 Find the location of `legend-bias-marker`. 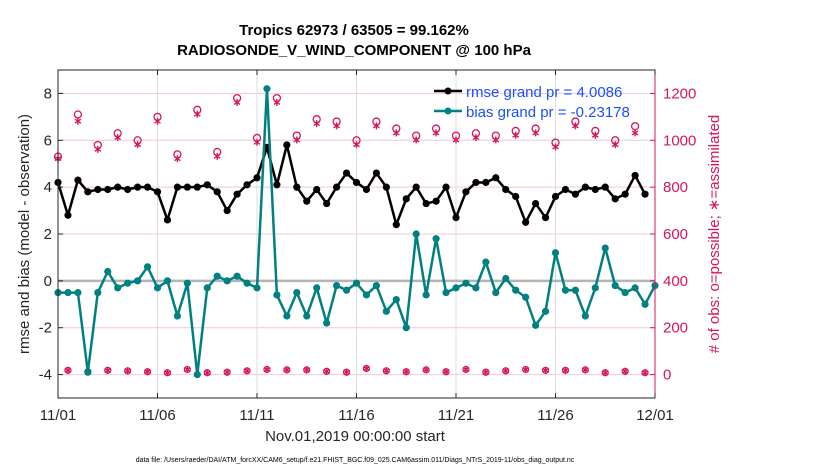

legend-bias-marker is located at coordinates (448, 111).